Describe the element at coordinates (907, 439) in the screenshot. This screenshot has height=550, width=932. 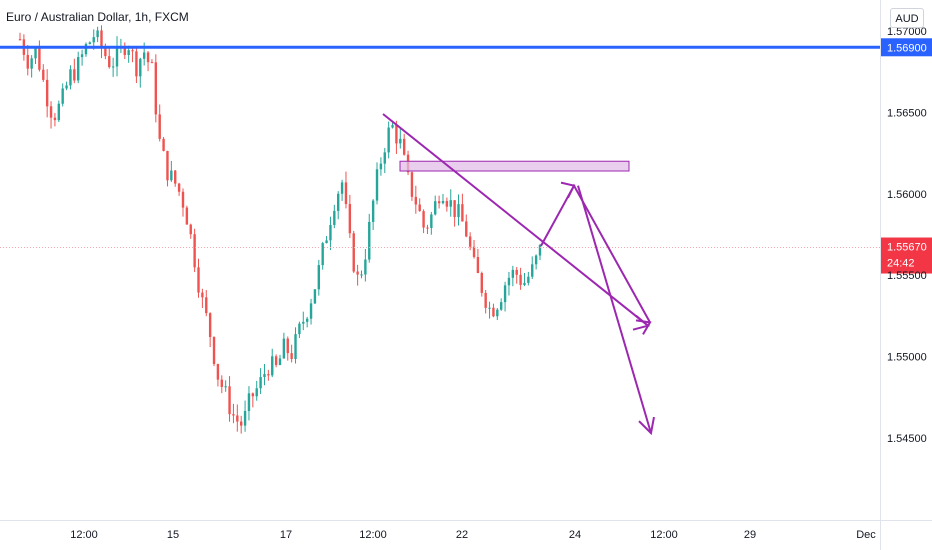
I see `y-tick-label: 1.54500` at that location.